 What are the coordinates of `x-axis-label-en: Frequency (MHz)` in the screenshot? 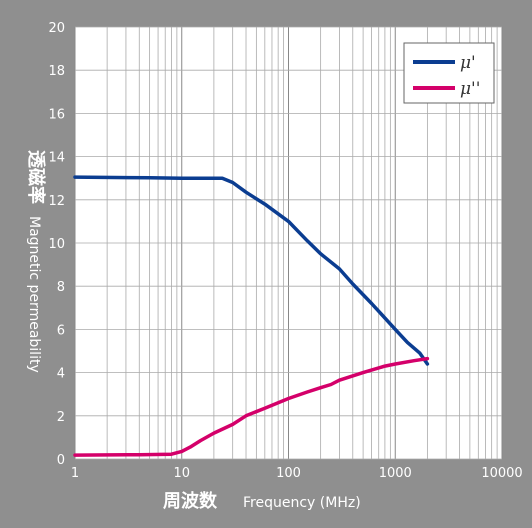 It's located at (302, 503).